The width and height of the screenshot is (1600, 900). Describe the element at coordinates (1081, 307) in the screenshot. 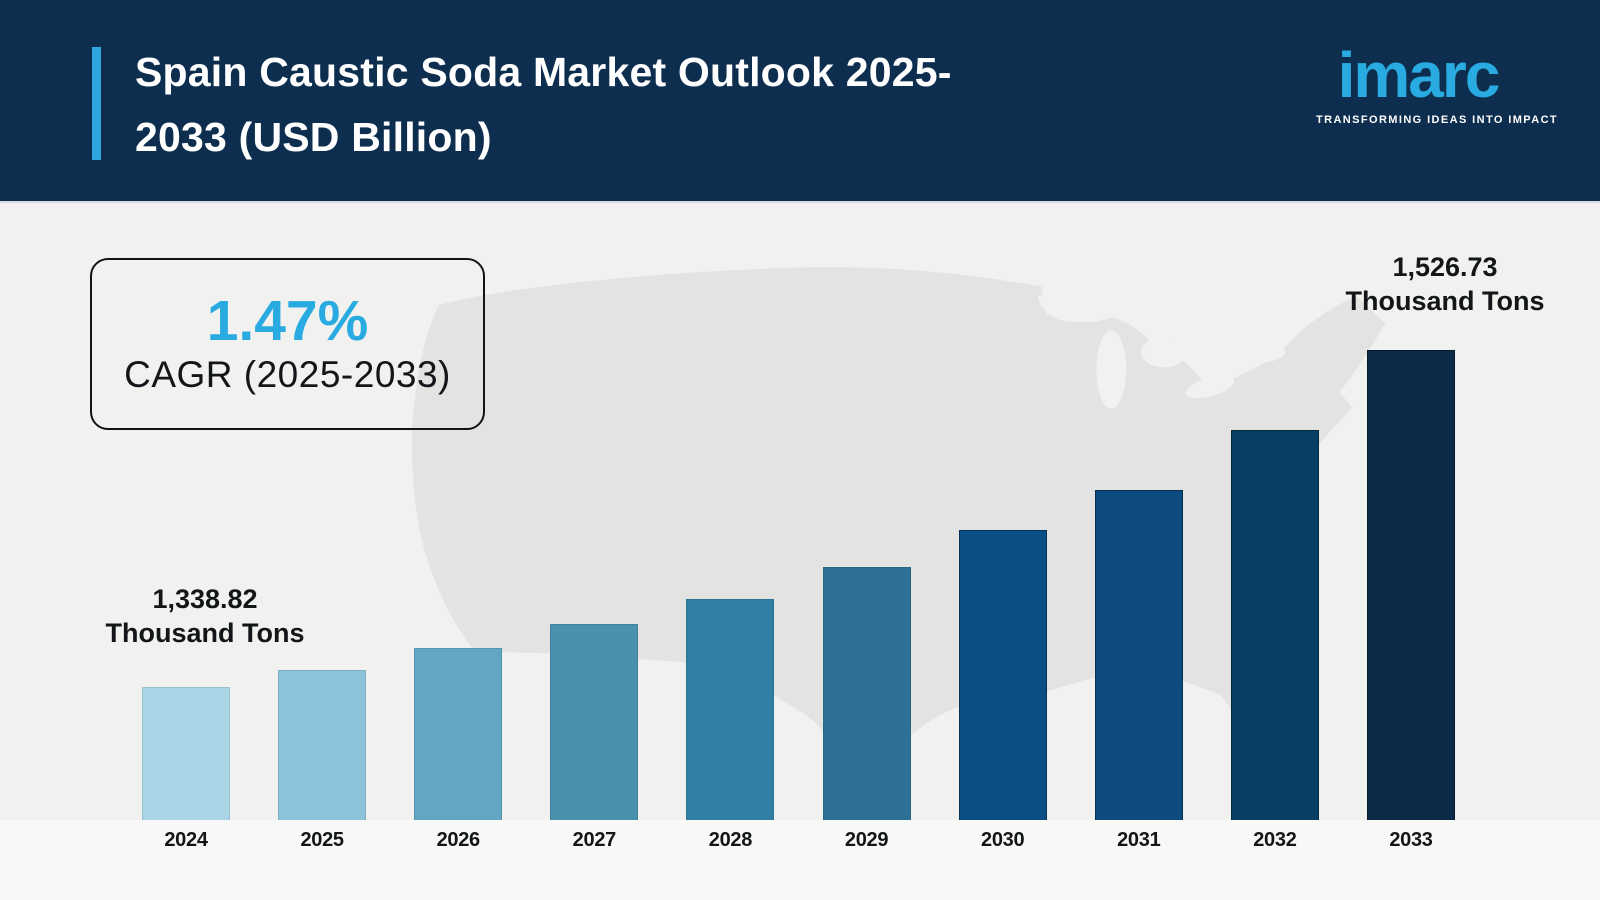

I see `lake-superior-shape` at that location.